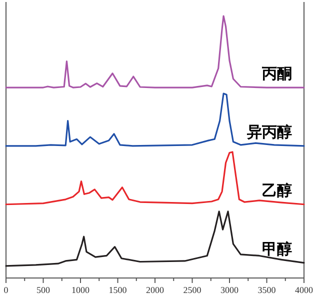  What do you see at coordinates (229, 290) in the screenshot?
I see `x-tick-label: 3000` at bounding box center [229, 290].